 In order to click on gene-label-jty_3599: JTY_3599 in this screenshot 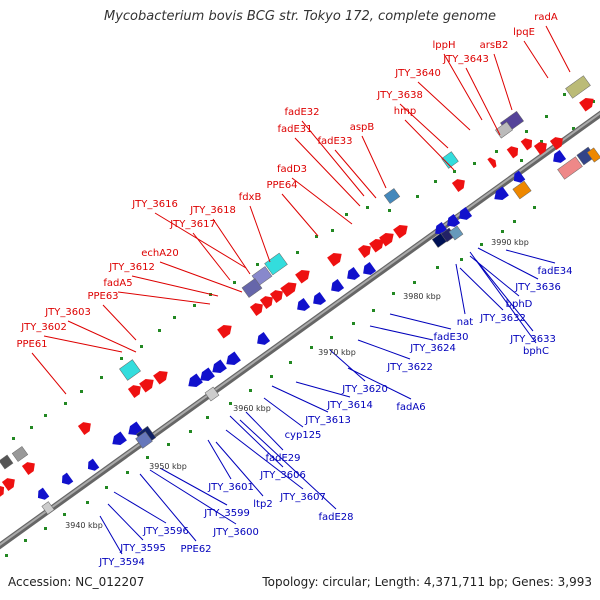, I will do `click(226, 513)`.